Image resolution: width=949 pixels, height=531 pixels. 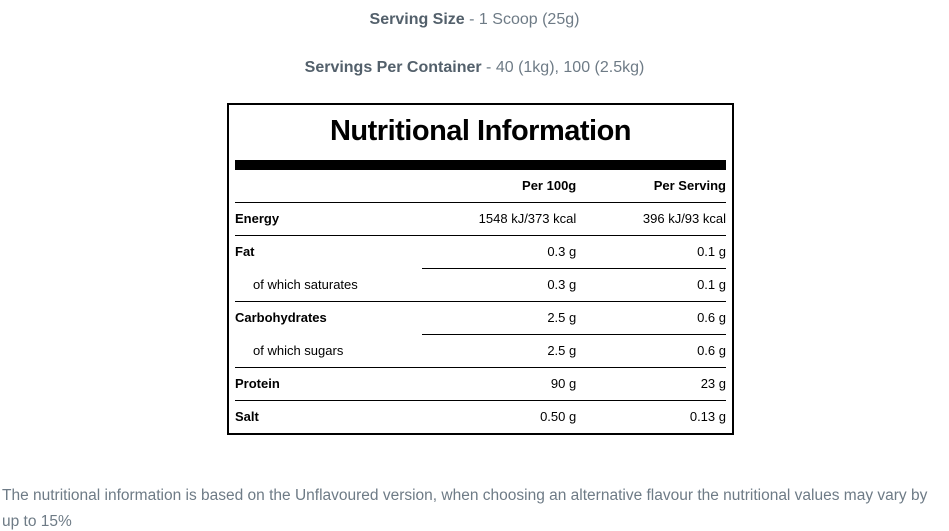 I want to click on row-value-per-100g: 90 g, so click(x=499, y=384).